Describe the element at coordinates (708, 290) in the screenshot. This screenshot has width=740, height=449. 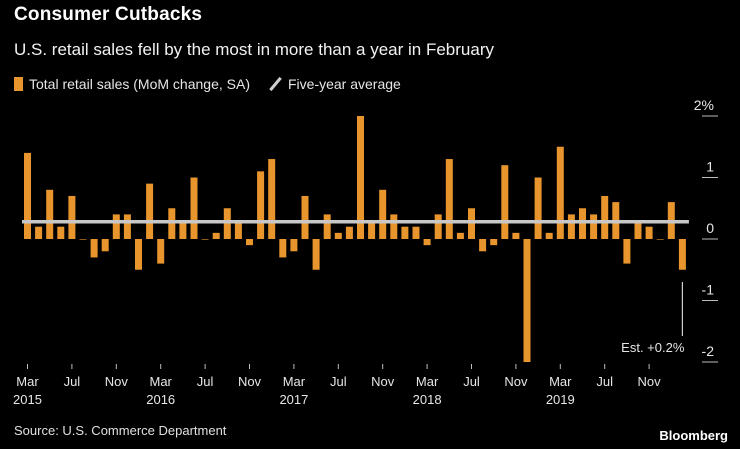
I see `y-tick-label: -1` at that location.